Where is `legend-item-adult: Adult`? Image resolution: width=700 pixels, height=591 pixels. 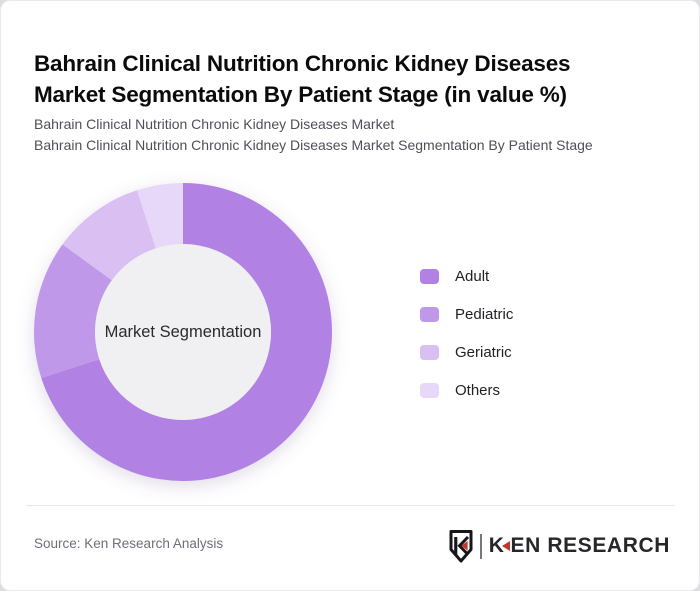
legend-item-adult: Adult is located at coordinates (466, 276).